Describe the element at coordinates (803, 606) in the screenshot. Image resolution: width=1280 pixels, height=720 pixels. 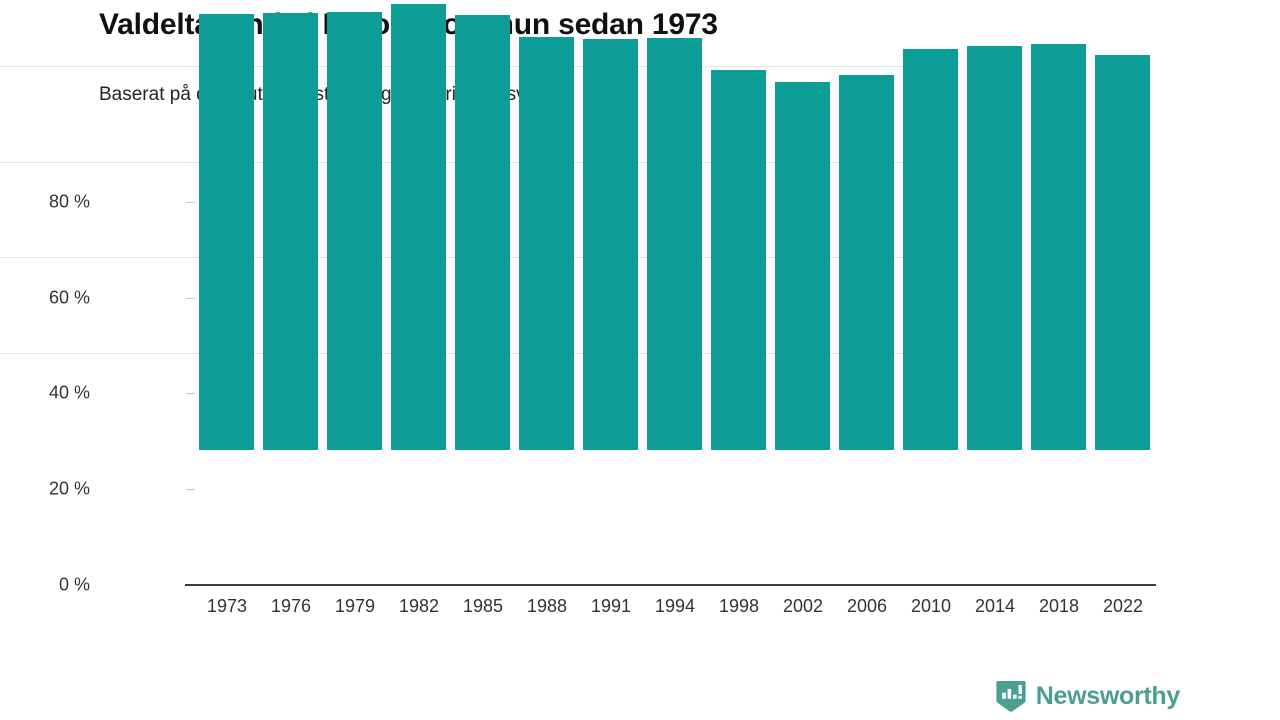
I see `x-axis-tick-label: 2002` at that location.